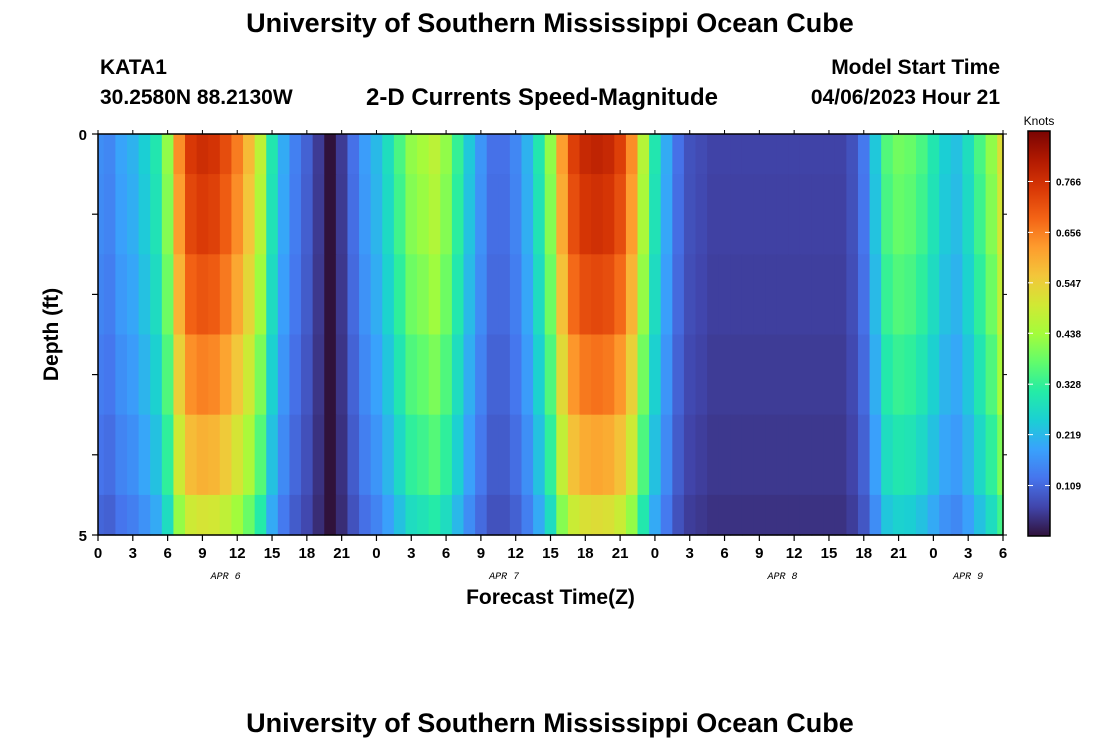  I want to click on y-tick-label: 0, so click(83, 135).